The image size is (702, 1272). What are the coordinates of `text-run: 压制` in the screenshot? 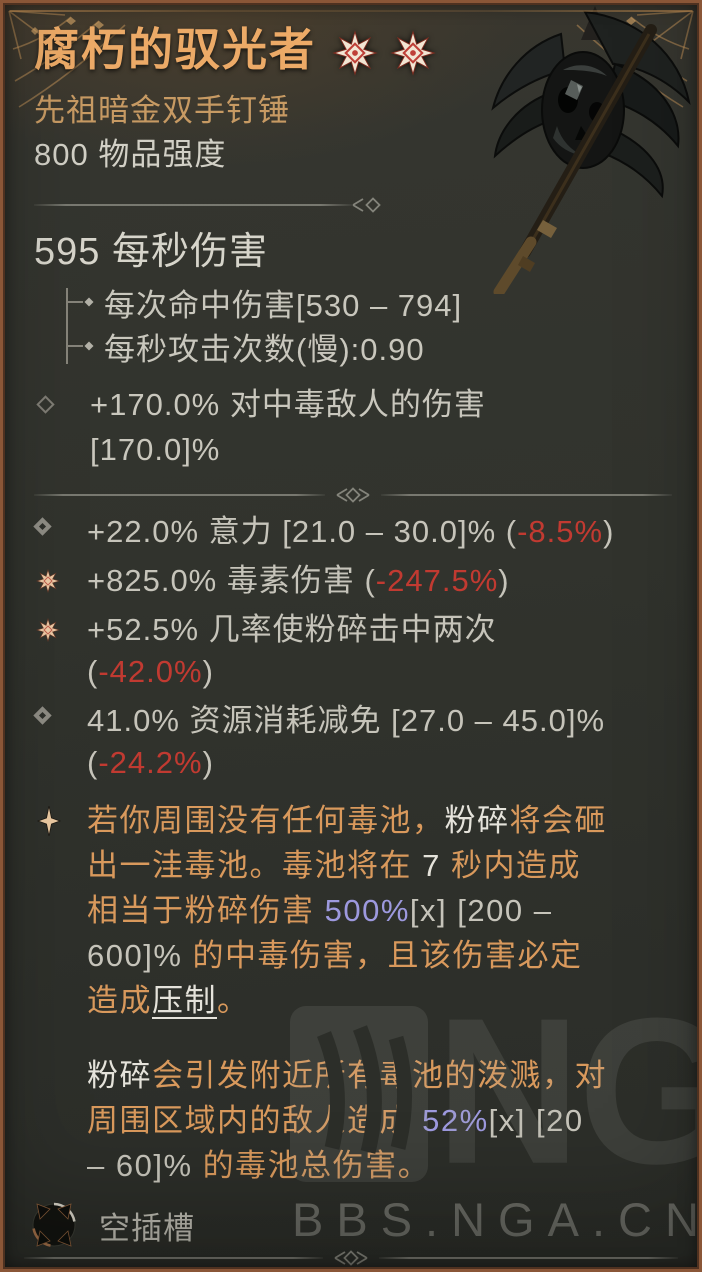 It's located at (184, 1000).